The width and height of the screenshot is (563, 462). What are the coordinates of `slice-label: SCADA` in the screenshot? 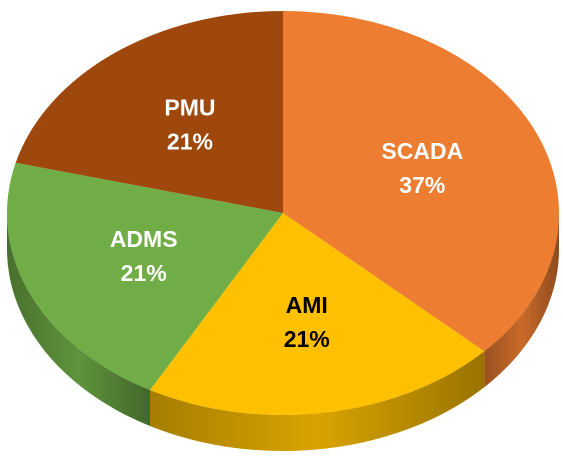 It's located at (422, 151).